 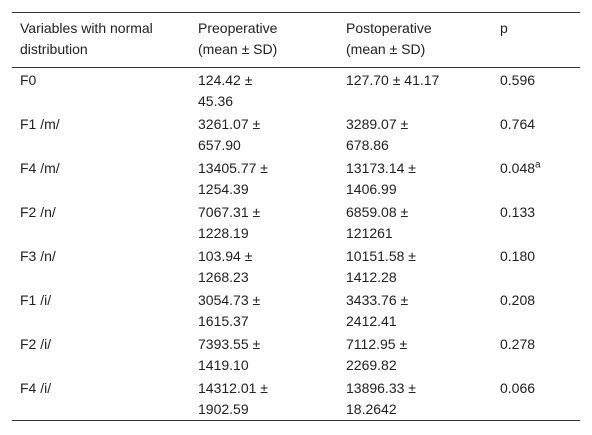 I want to click on table-cell: F4 /m/, so click(x=101, y=178).